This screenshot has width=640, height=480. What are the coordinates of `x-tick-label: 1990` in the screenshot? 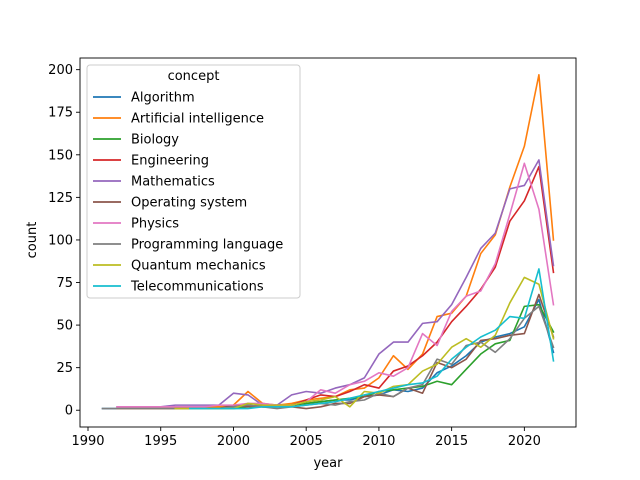 It's located at (87, 441).